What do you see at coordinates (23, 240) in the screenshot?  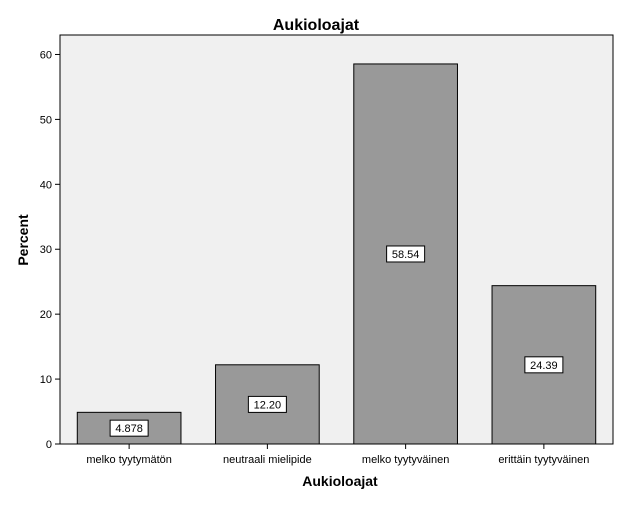 I see `y-axis-title: Percent` at bounding box center [23, 240].